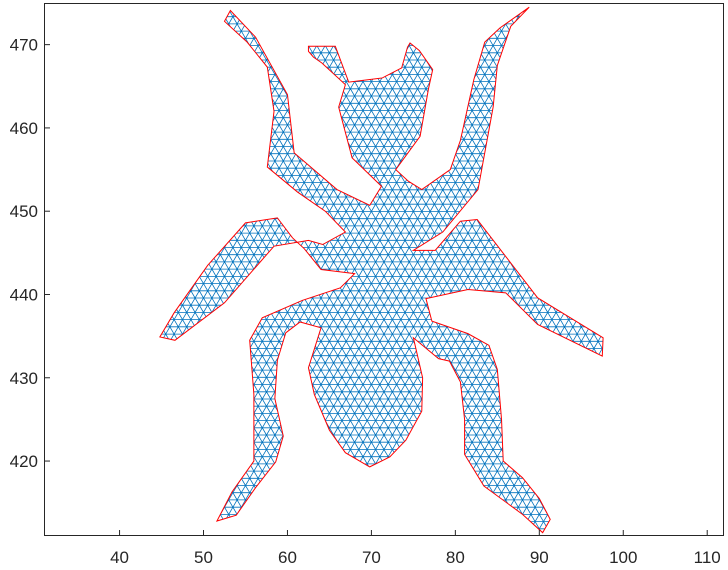  I want to click on x-tick-label: 50, so click(203, 557).